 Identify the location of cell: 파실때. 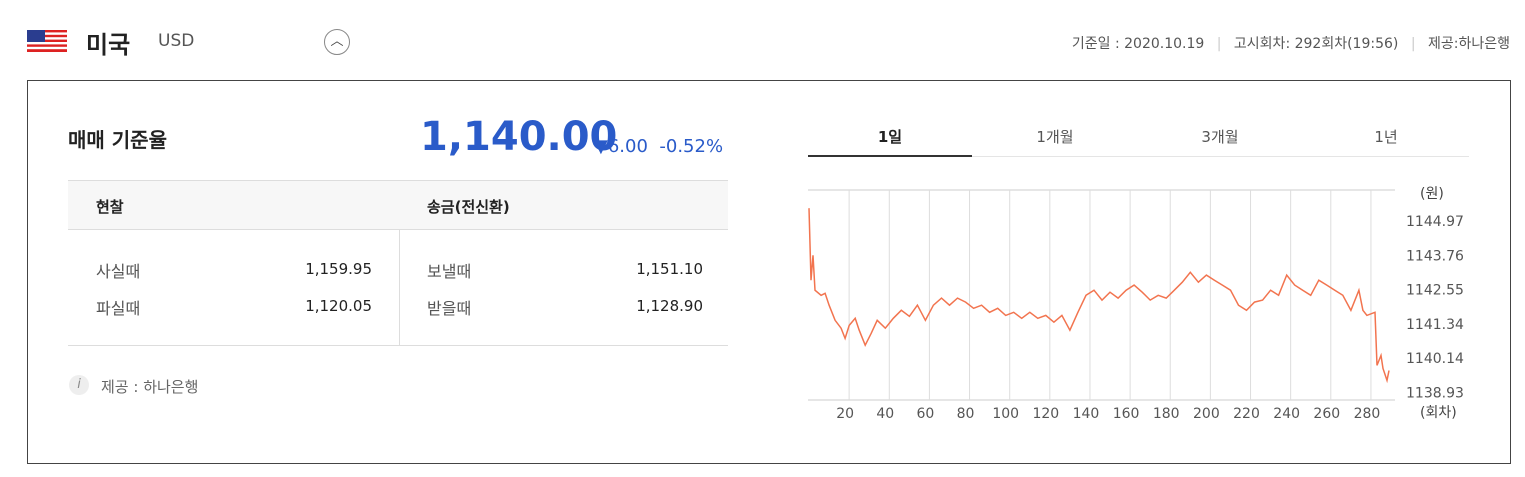
(118, 308).